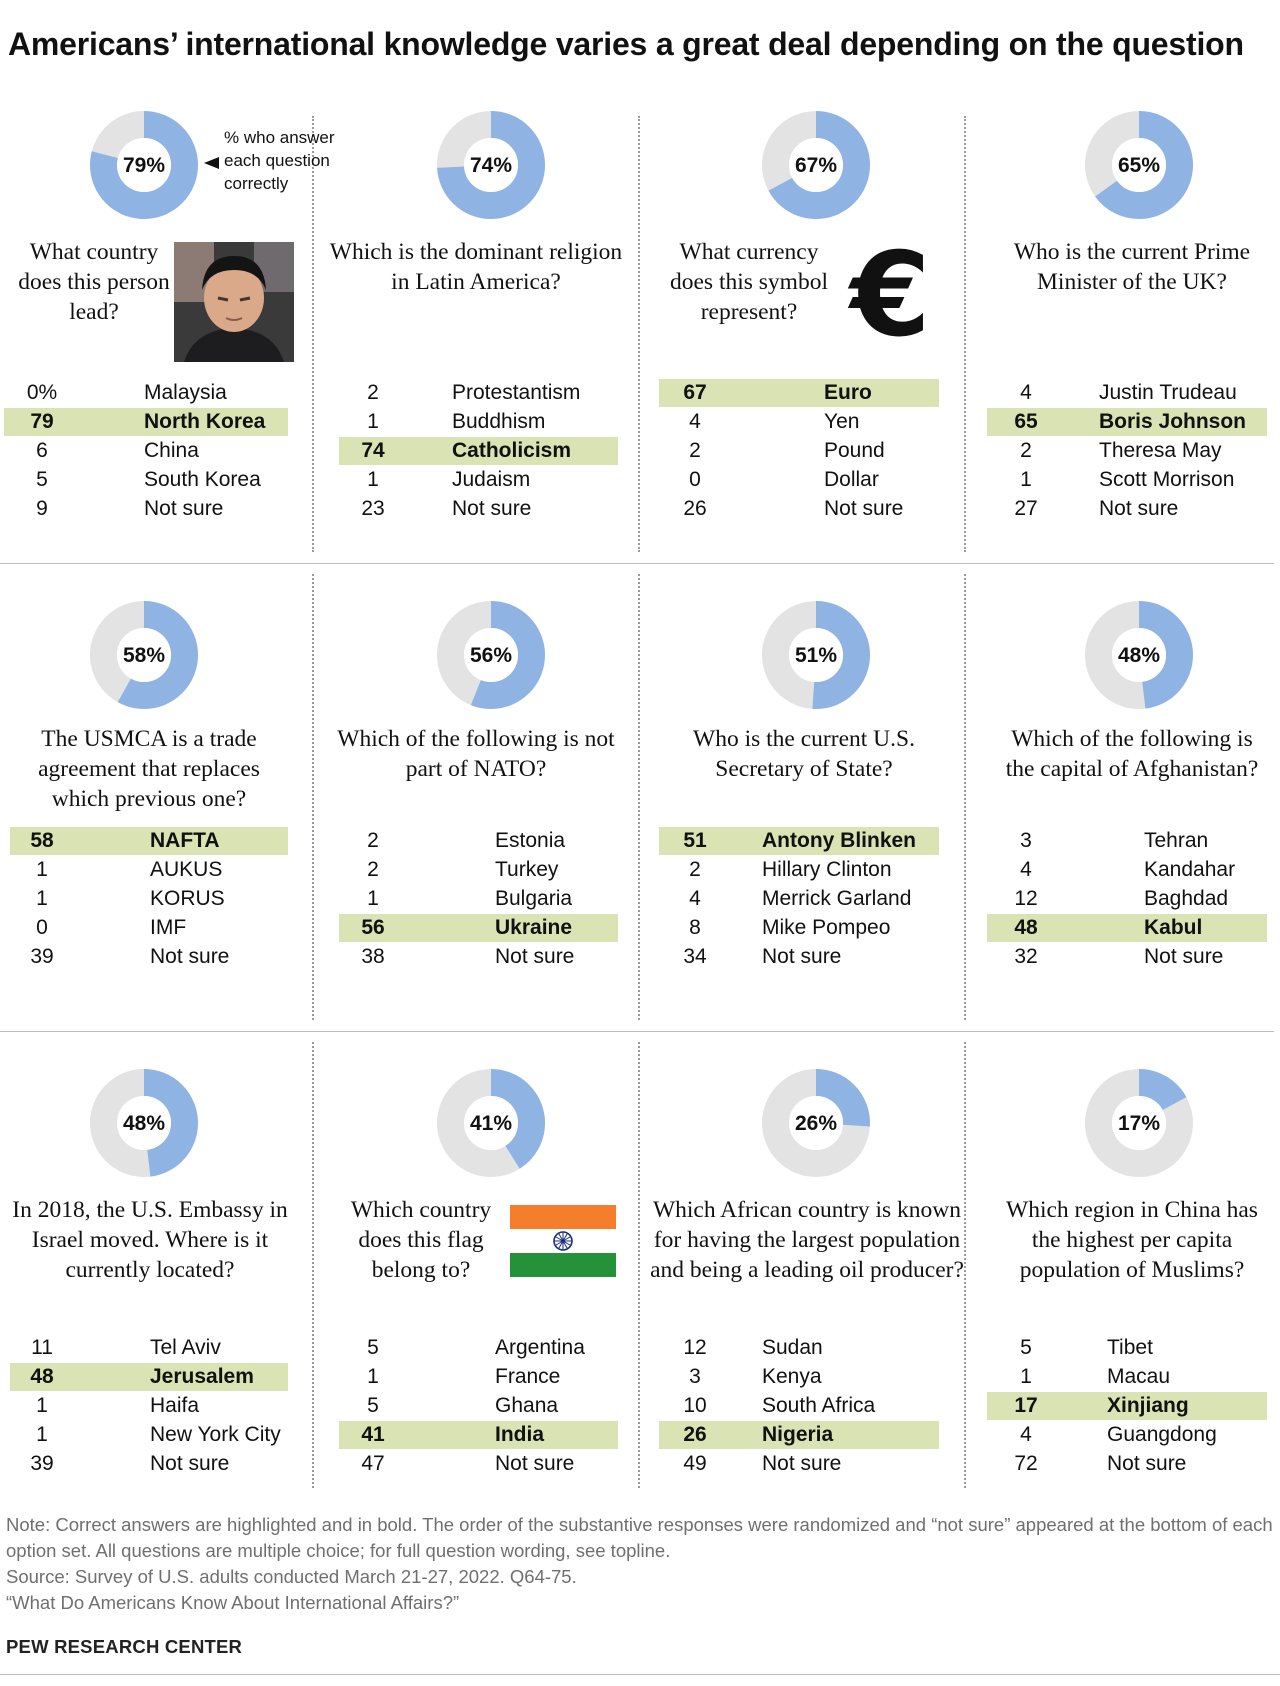  I want to click on donut-value-label: 67%, so click(816, 165).